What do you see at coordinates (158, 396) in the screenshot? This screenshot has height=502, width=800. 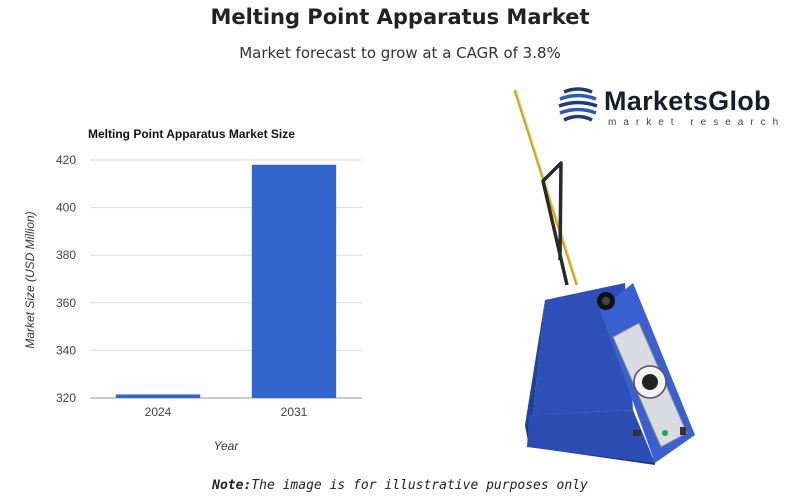 I see `bar-2024` at bounding box center [158, 396].